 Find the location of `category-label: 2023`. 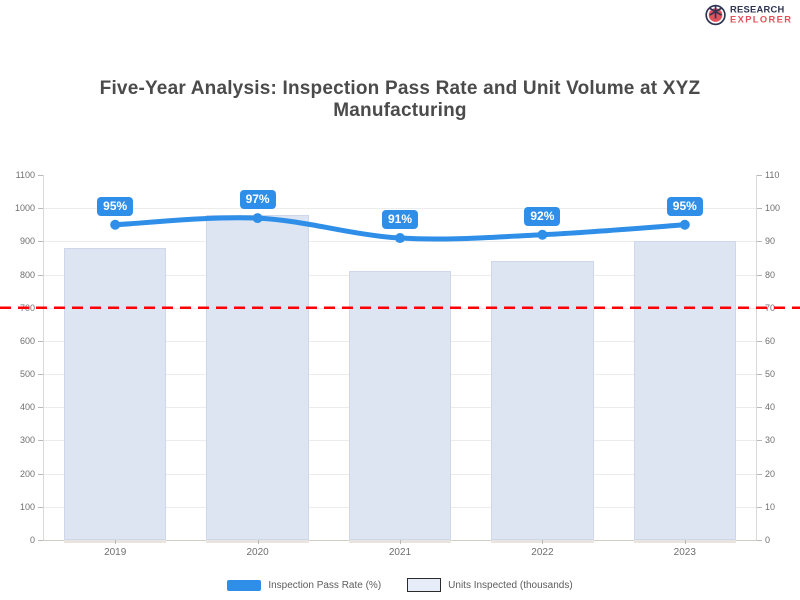

category-label: 2023 is located at coordinates (684, 552).